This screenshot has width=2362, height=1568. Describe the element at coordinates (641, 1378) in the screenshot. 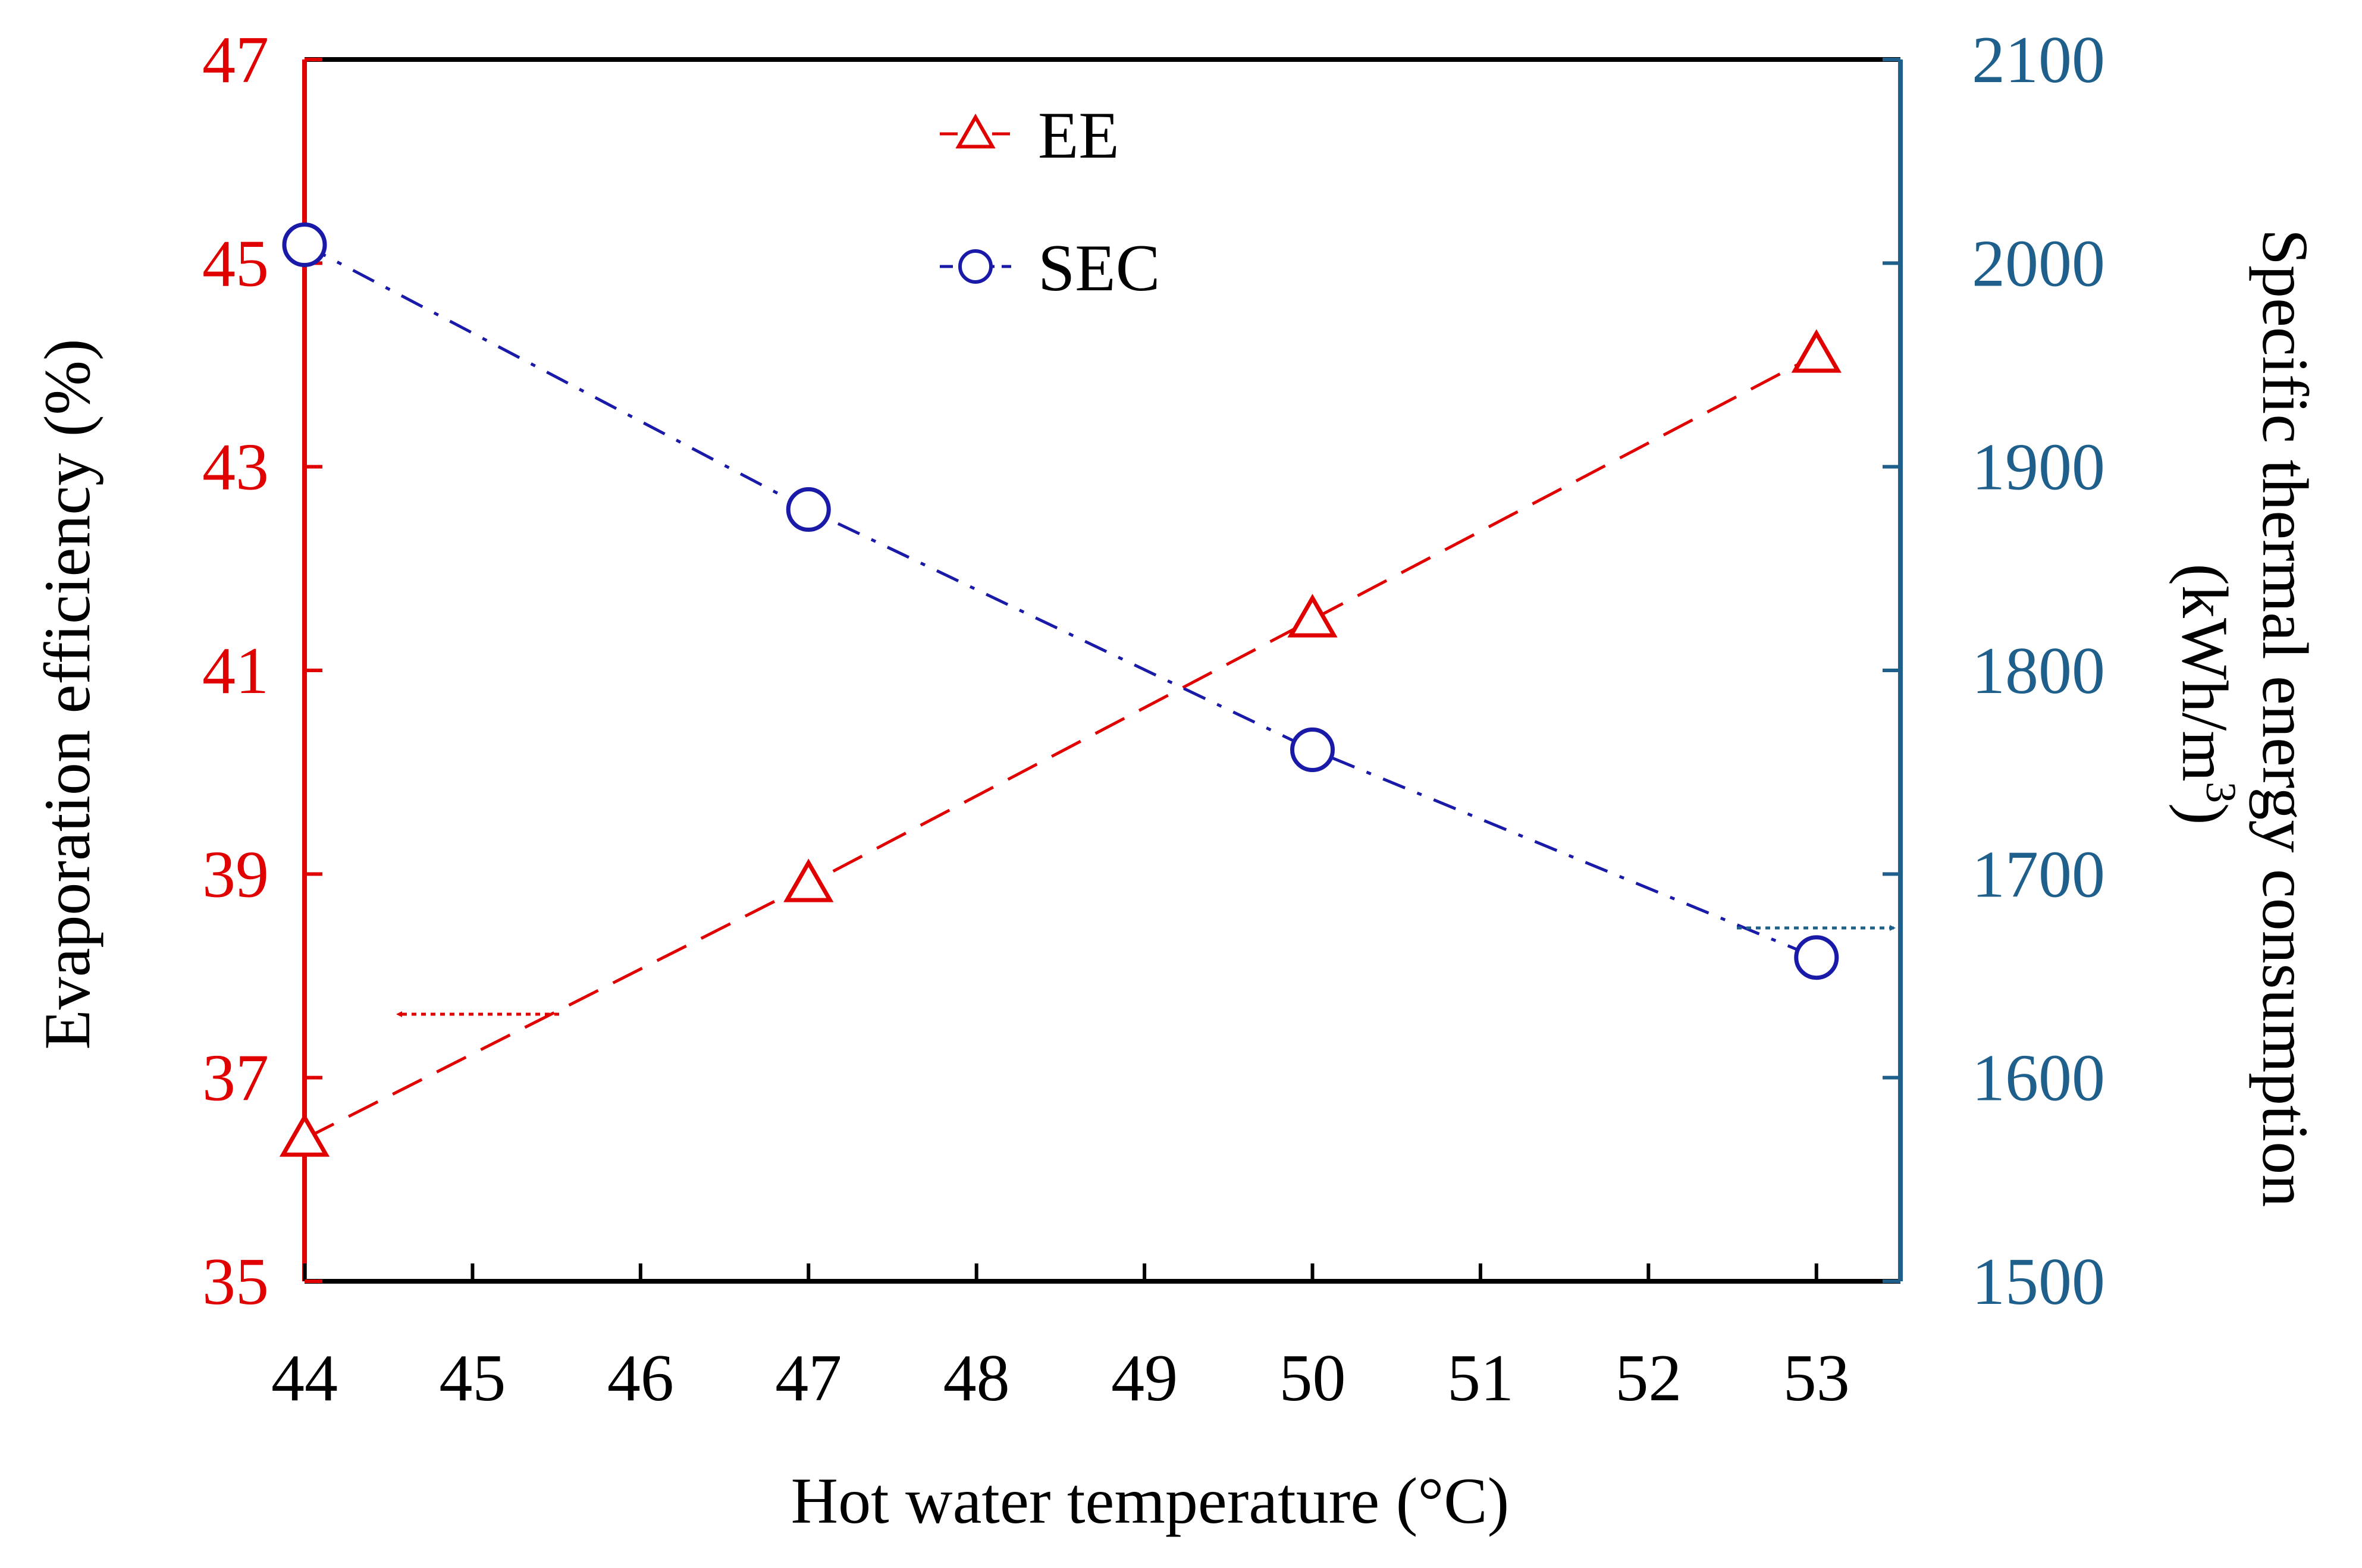

I see `x-tick-label: 46` at that location.